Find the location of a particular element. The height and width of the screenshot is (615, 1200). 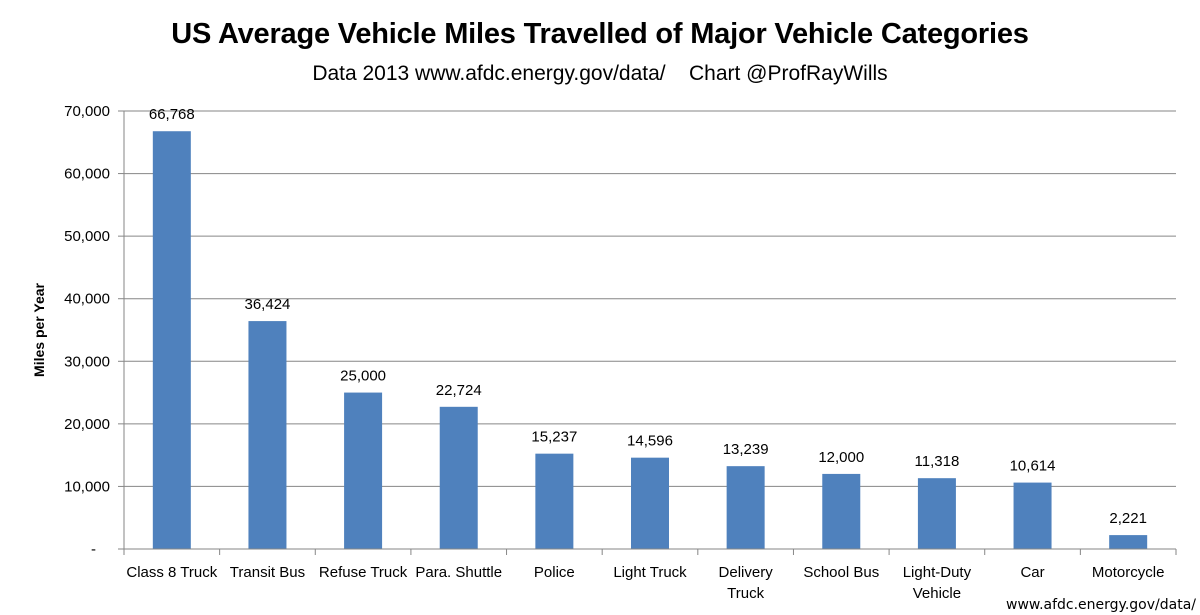

category-label: Transit Bus is located at coordinates (267, 572).